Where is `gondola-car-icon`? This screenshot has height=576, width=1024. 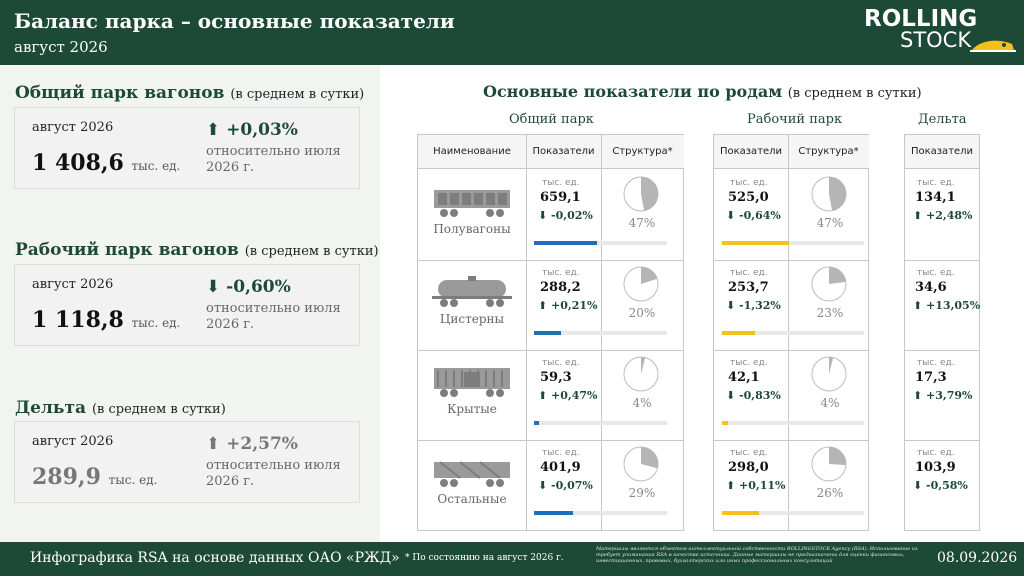 gondola-car-icon is located at coordinates (472, 203).